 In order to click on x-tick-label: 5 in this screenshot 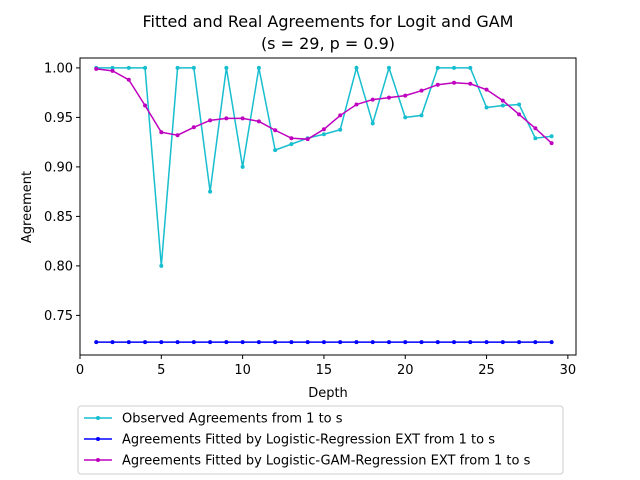, I will do `click(161, 370)`.